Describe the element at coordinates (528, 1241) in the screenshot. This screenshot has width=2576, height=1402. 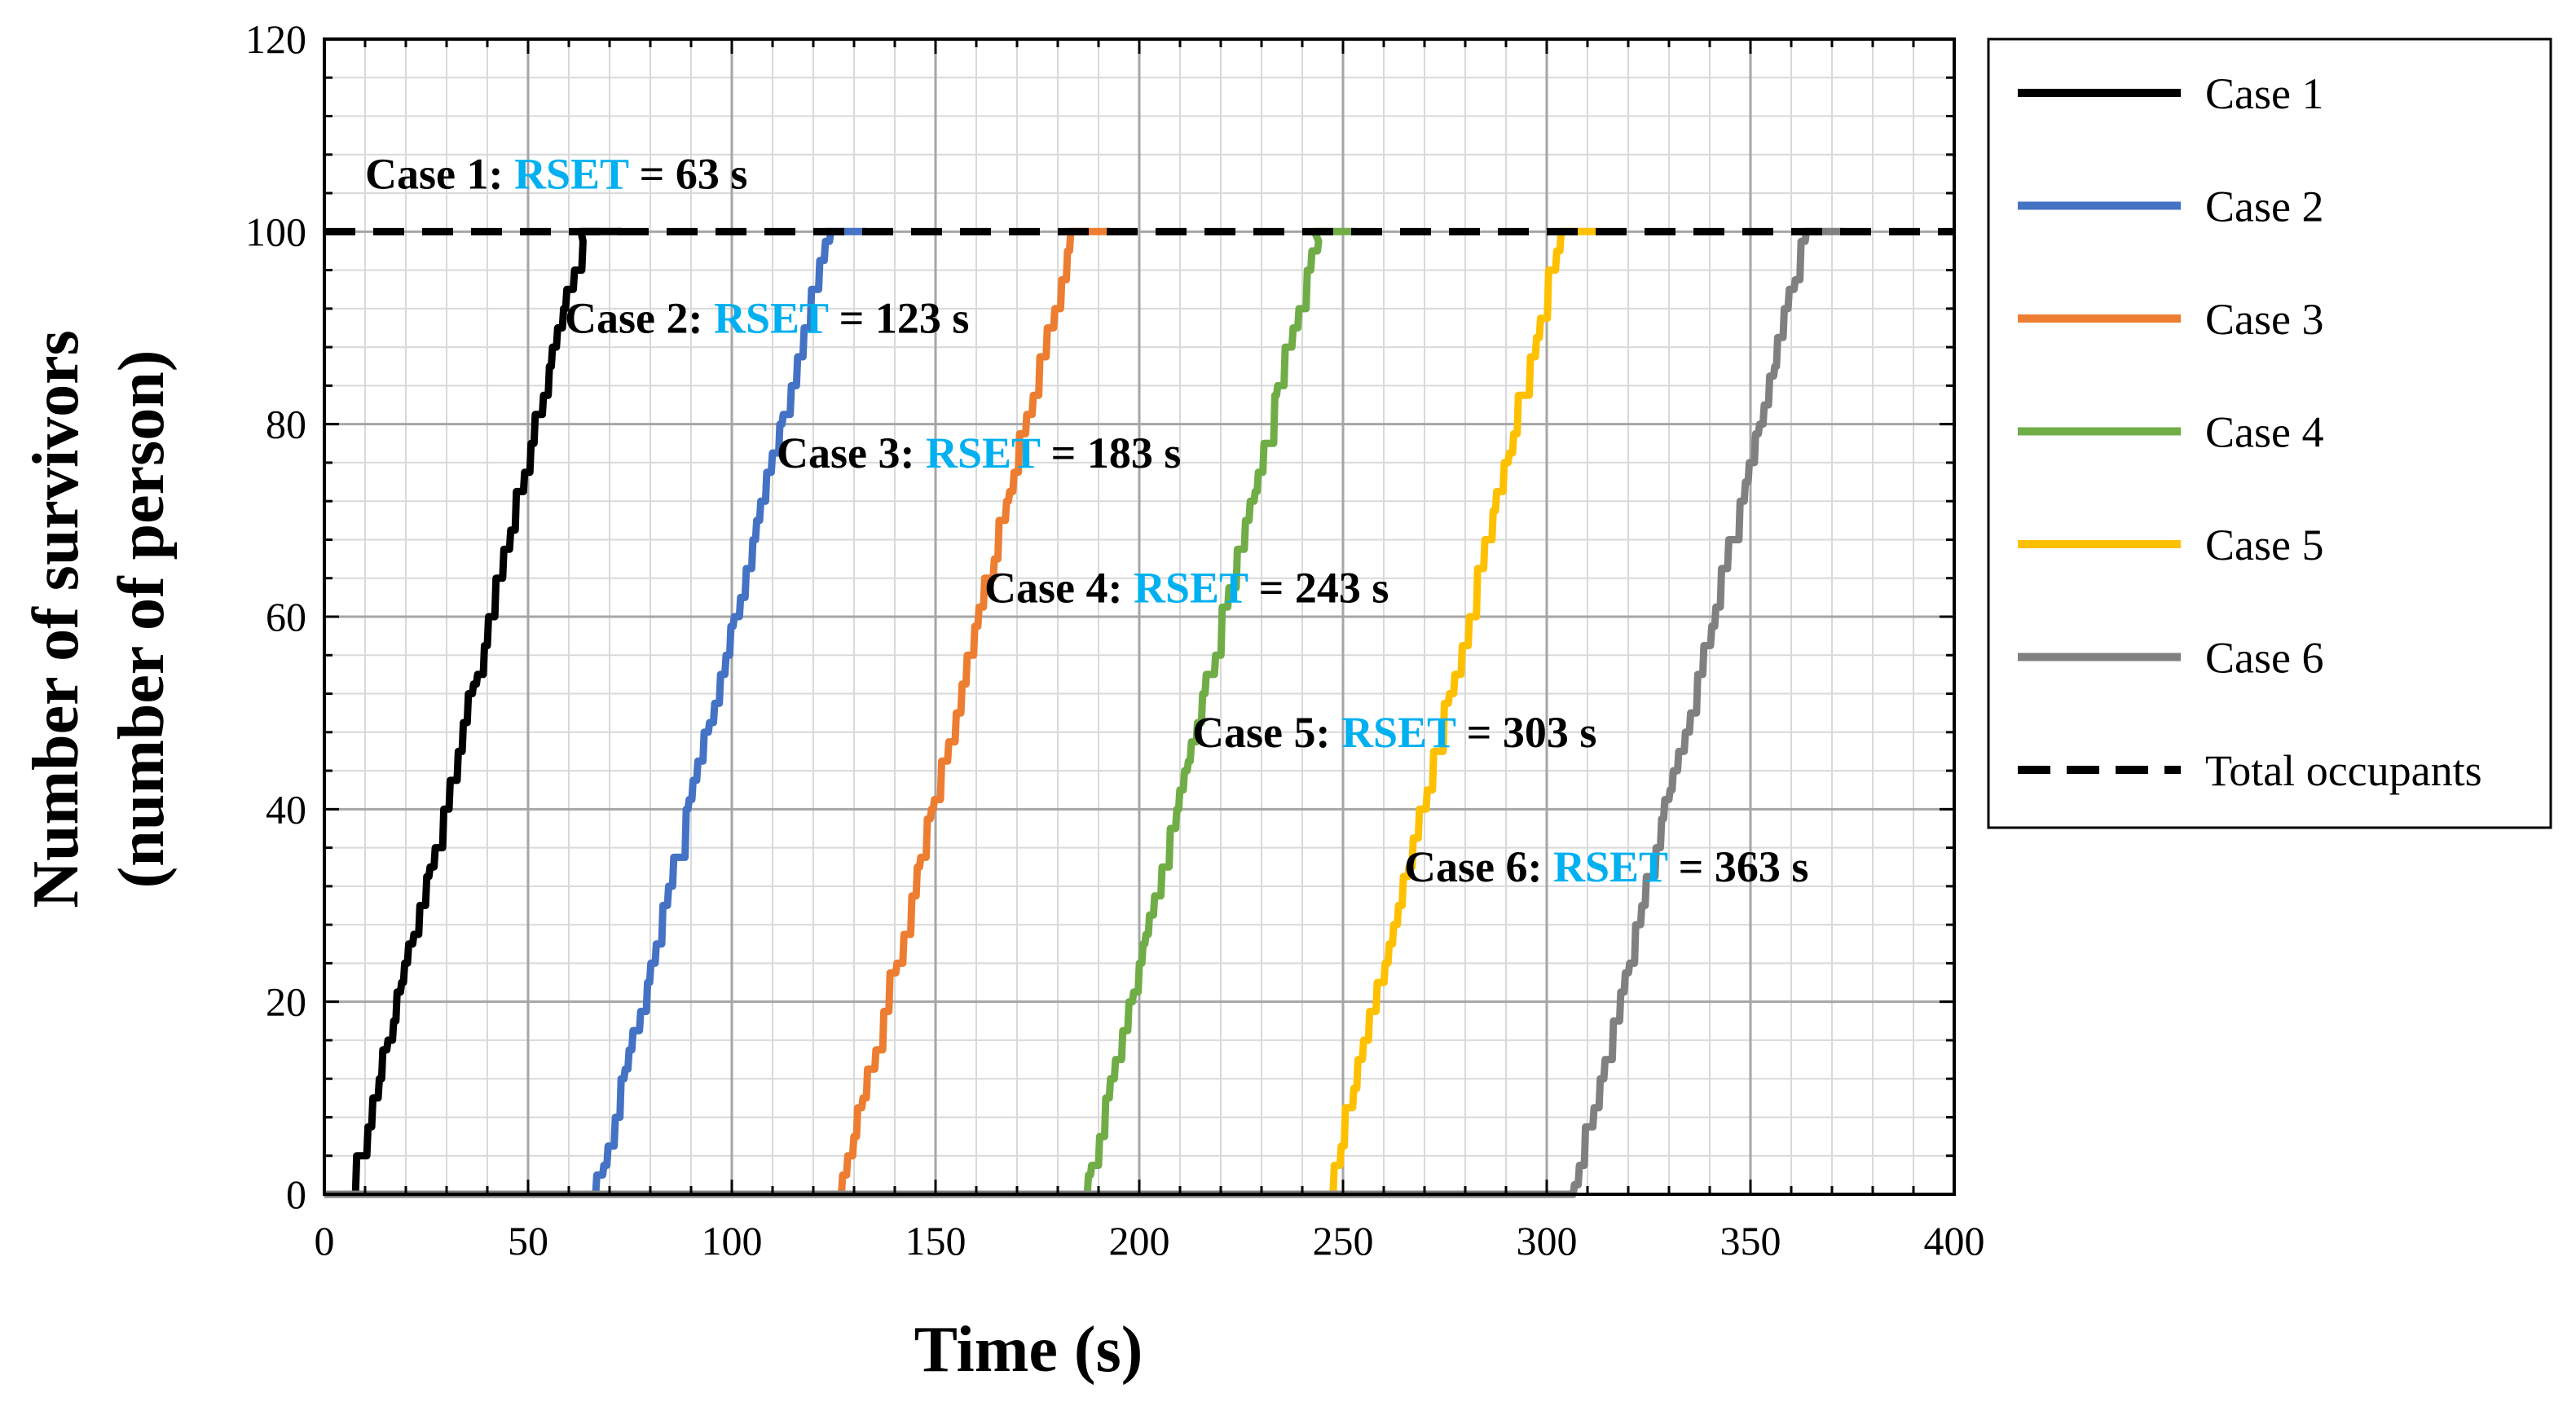
I see `x-tick-label: 50` at that location.